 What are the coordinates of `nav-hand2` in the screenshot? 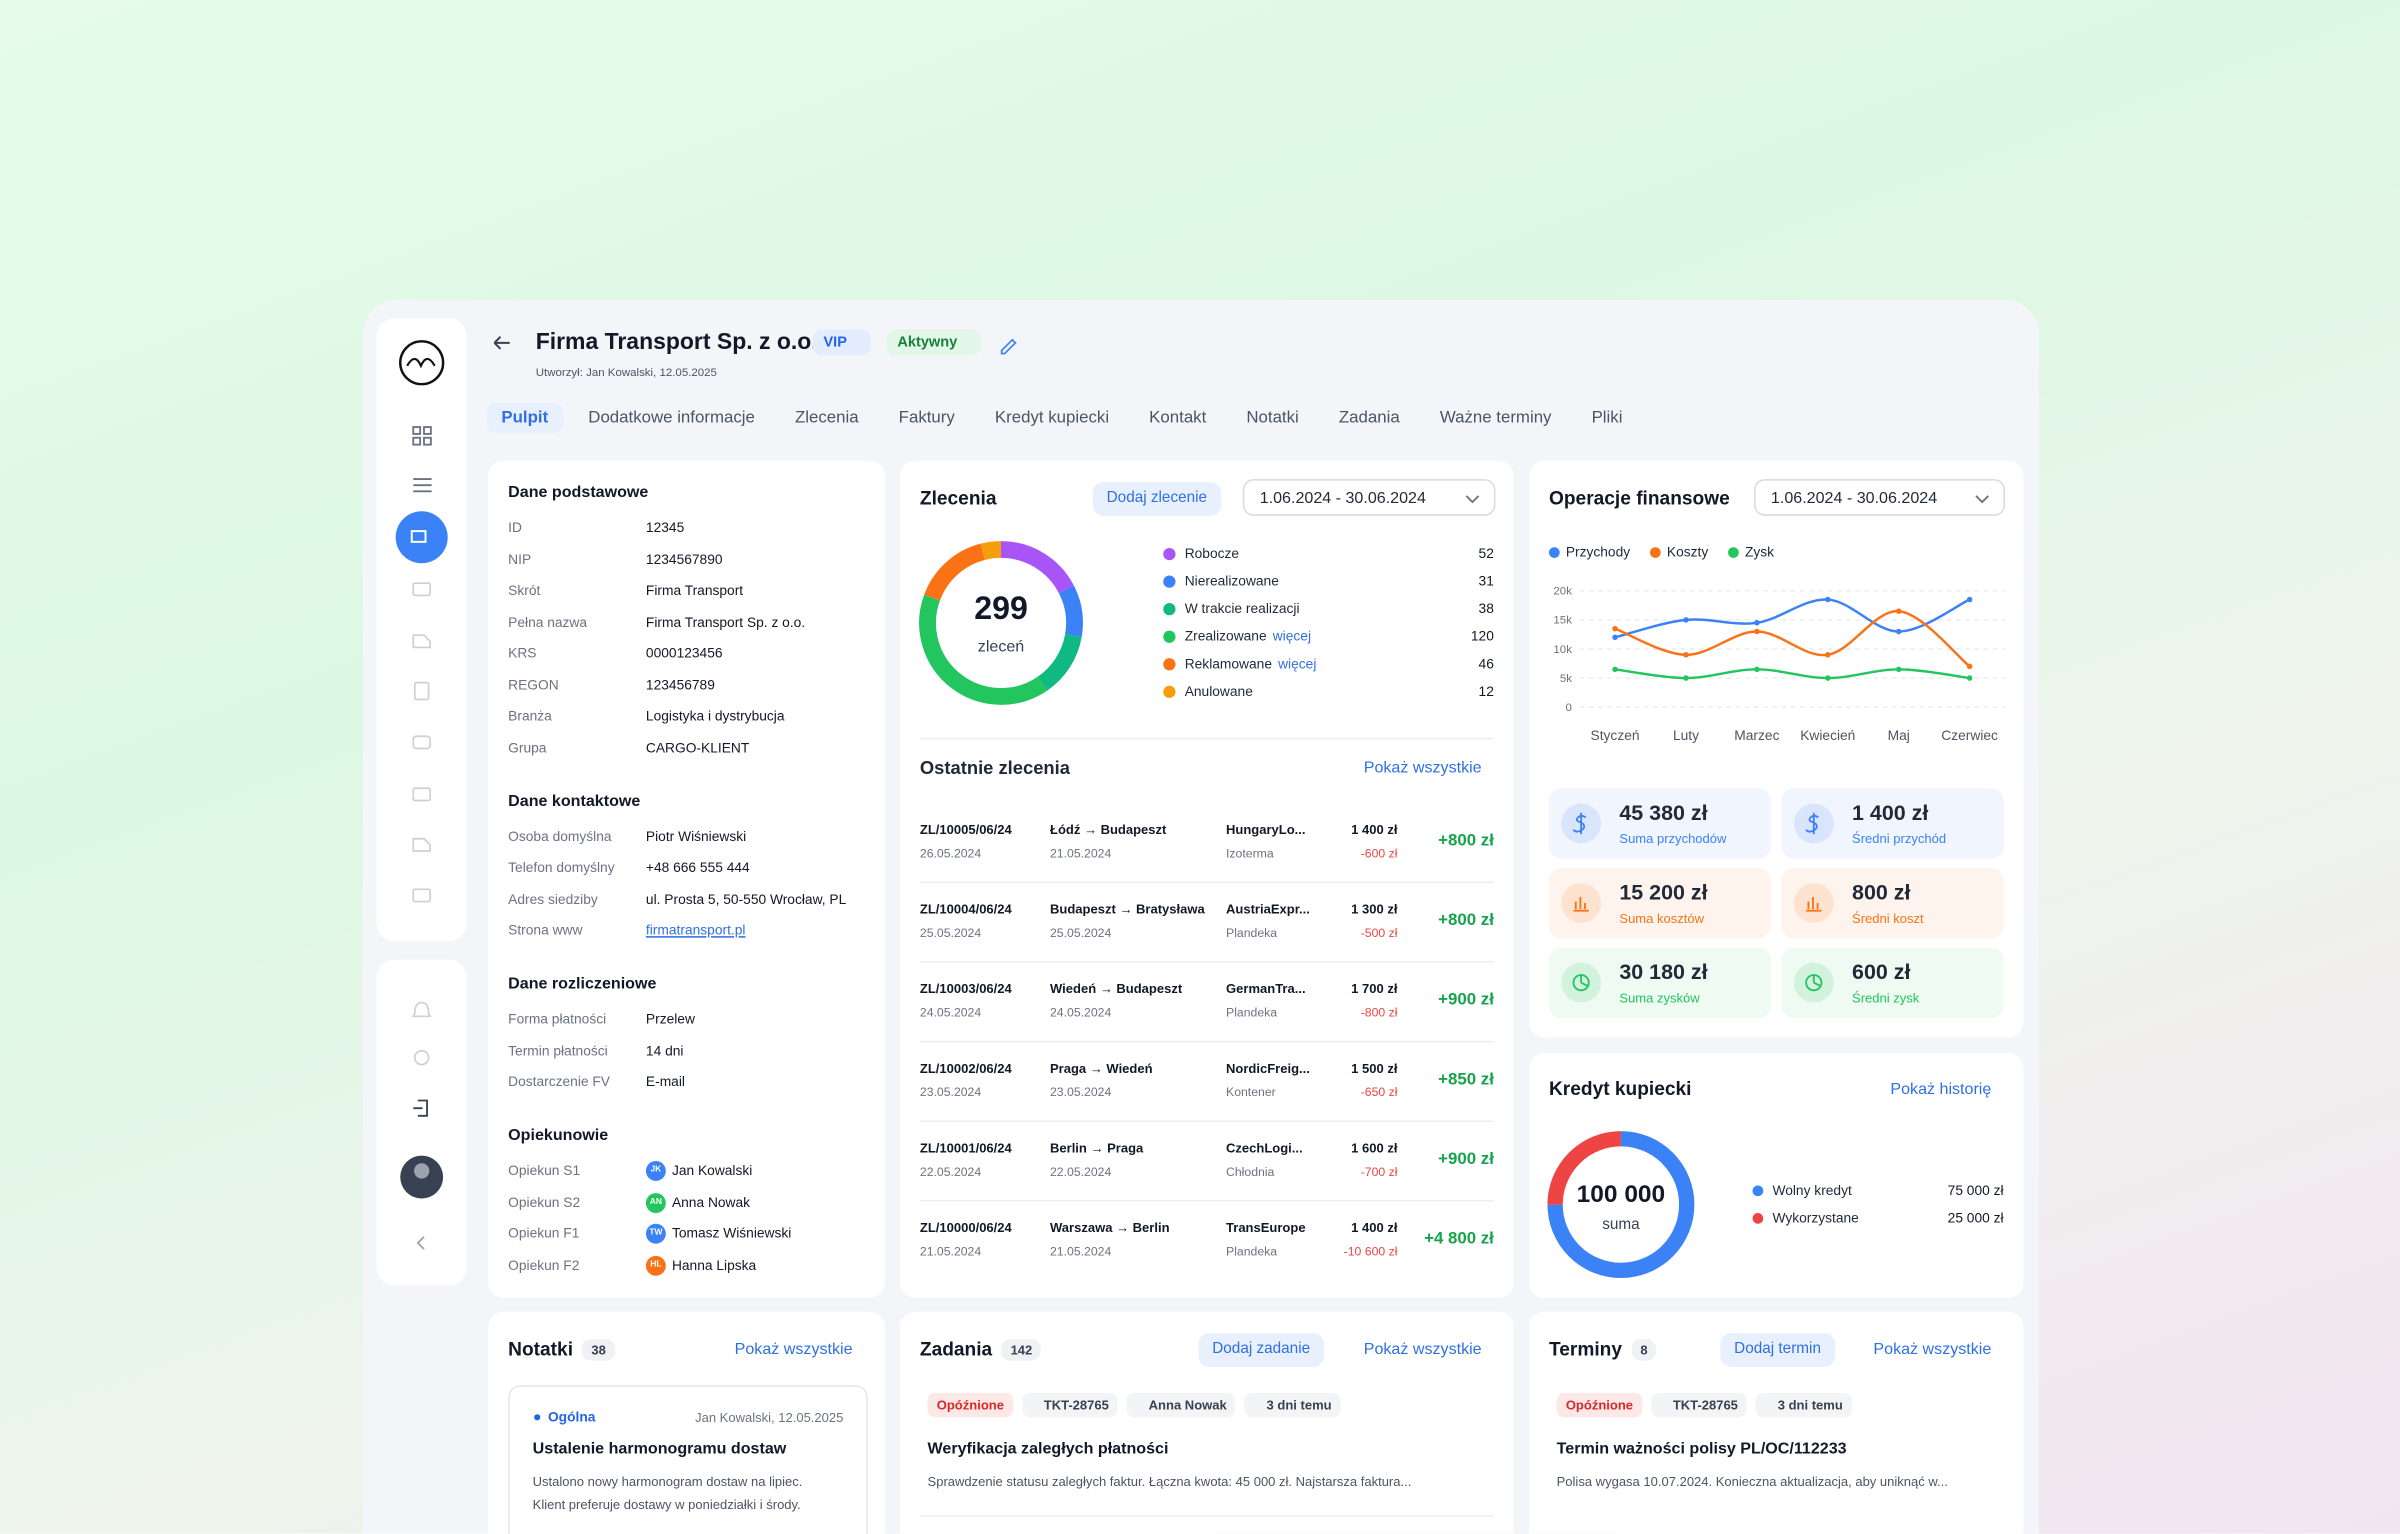 It's located at (421, 844).